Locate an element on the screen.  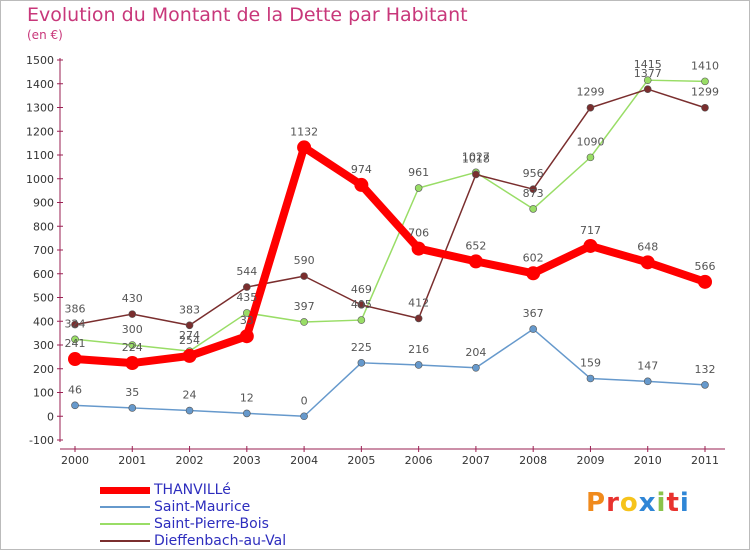
data-label-3: 412 is located at coordinates (418, 302).